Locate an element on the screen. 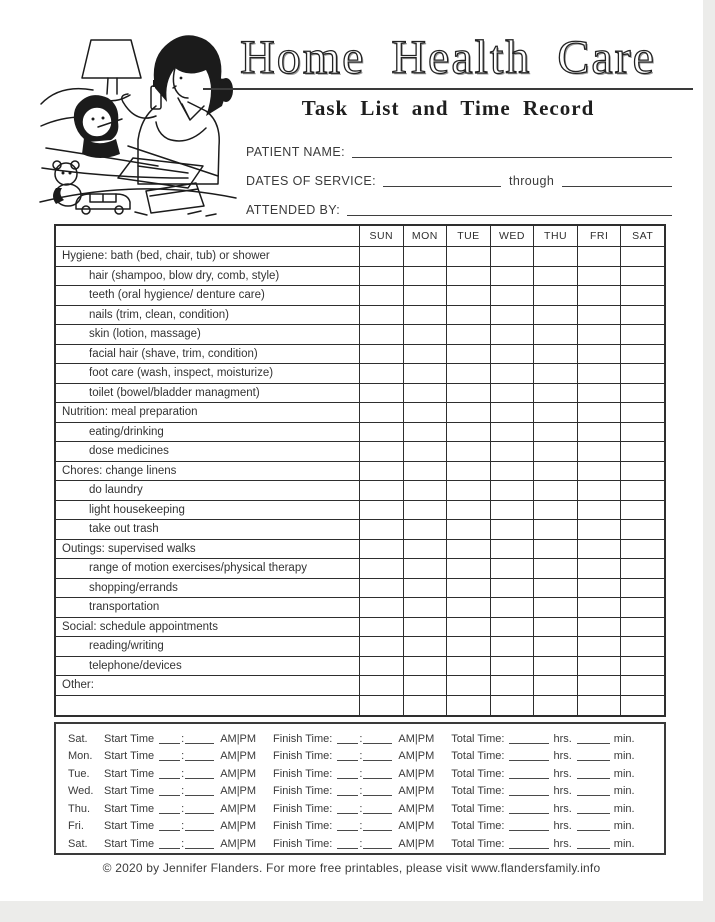 The image size is (715, 922). task-label: take out trash is located at coordinates (208, 529).